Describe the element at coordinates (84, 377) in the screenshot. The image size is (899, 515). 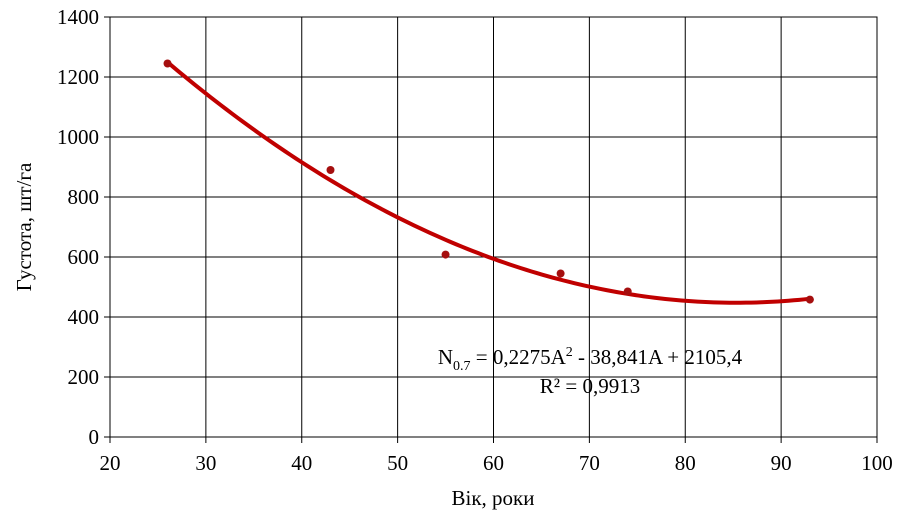
I see `y-tick-label: 200` at that location.